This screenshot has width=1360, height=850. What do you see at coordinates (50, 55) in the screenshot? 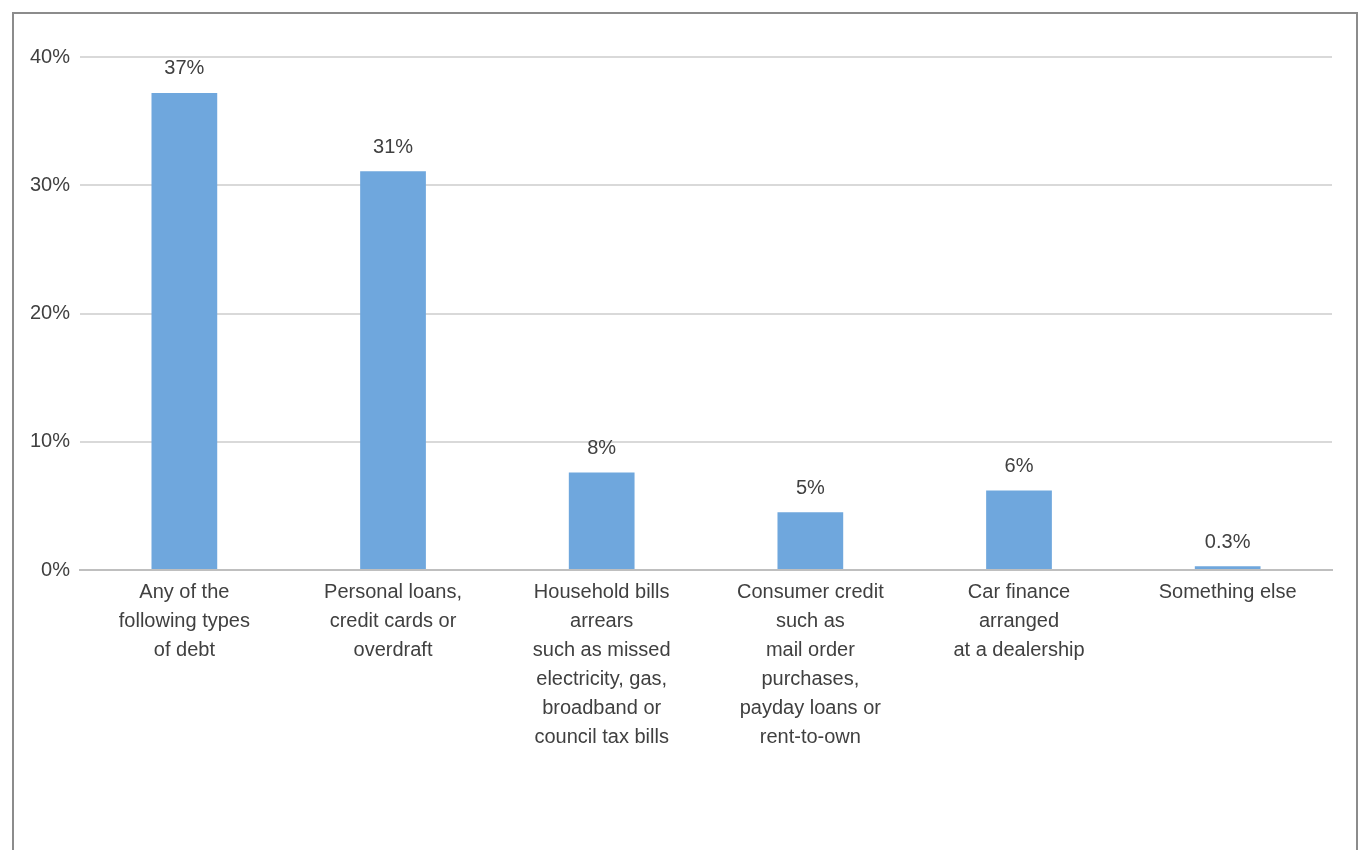
I see `y-tick-label: 40%` at bounding box center [50, 55].